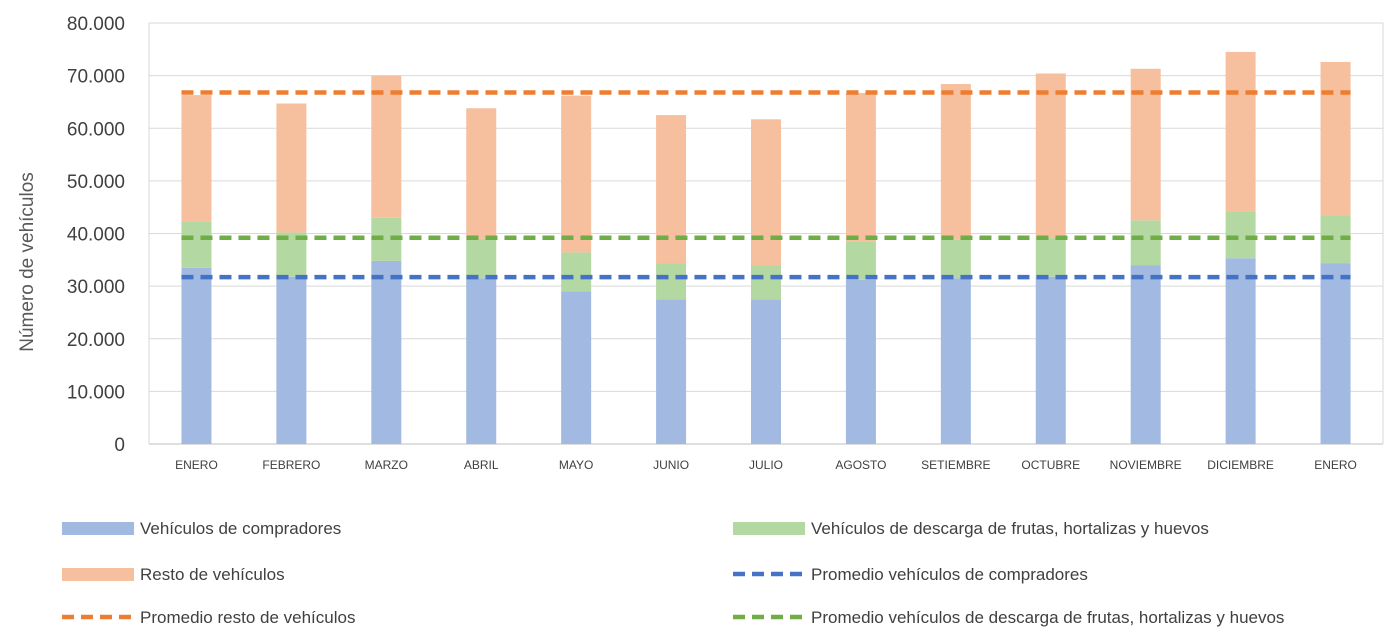  I want to click on y-tick-label: 80.000, so click(96, 24).